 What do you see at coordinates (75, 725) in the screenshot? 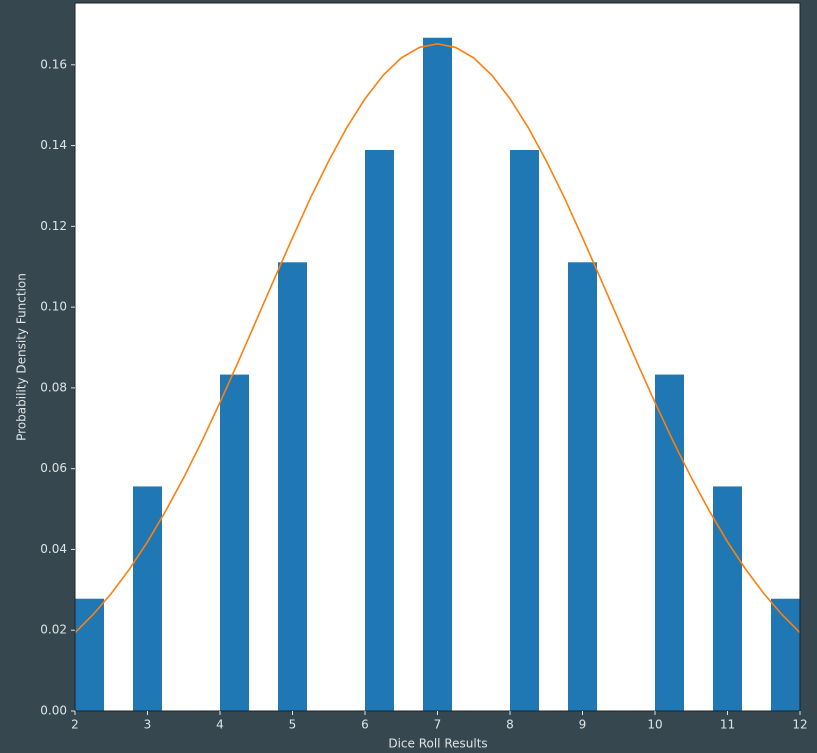
I see `x-tick-label: 2` at bounding box center [75, 725].